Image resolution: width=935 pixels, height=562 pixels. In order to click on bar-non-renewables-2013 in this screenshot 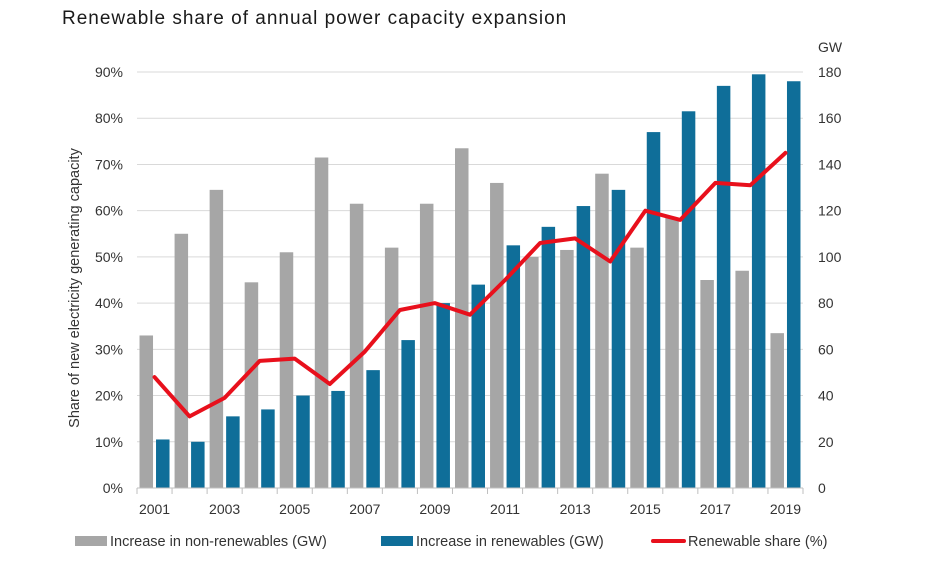, I will do `click(567, 368)`.